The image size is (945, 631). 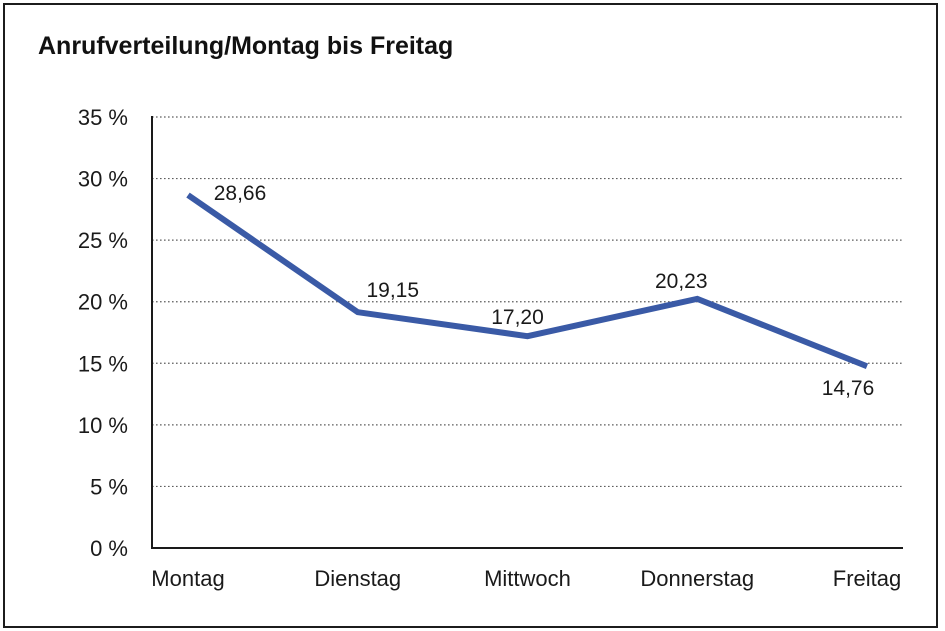 What do you see at coordinates (109, 548) in the screenshot?
I see `y-tick-label: 0 %` at bounding box center [109, 548].